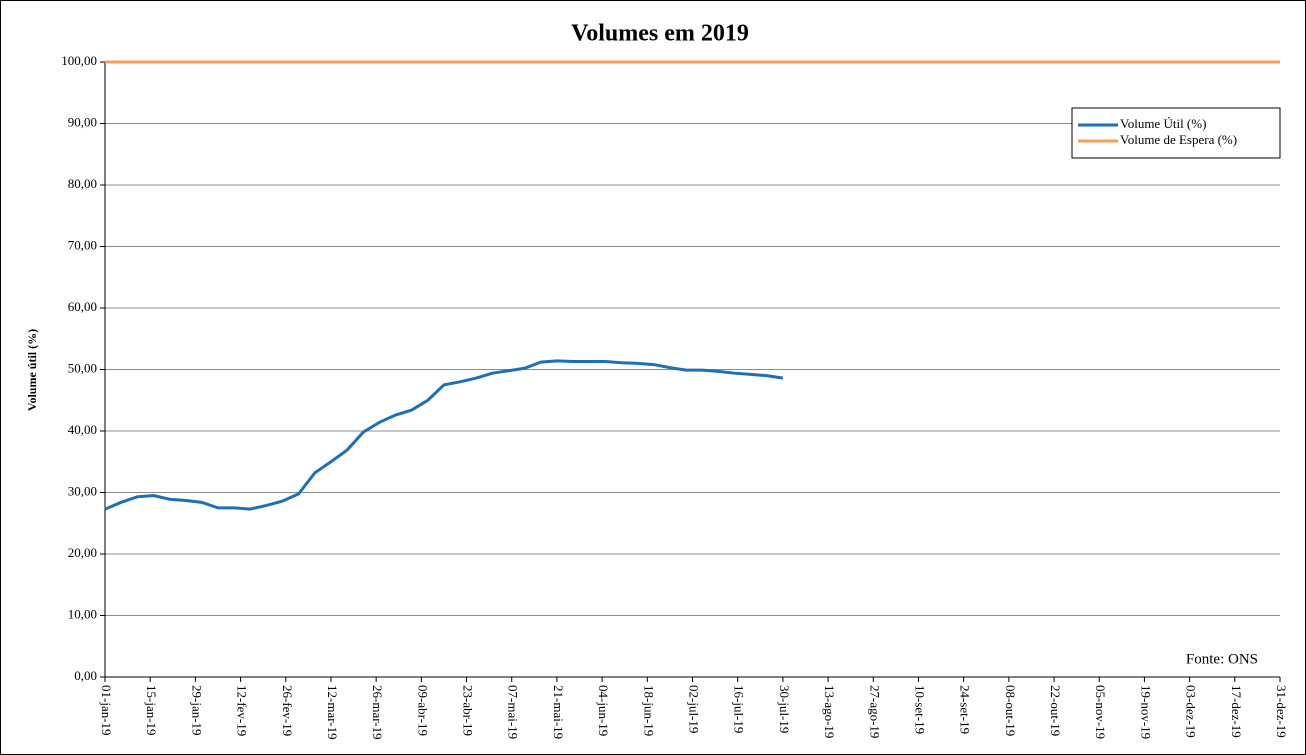  What do you see at coordinates (603, 710) in the screenshot?
I see `x-tick-label: 04-jun-19` at bounding box center [603, 710].